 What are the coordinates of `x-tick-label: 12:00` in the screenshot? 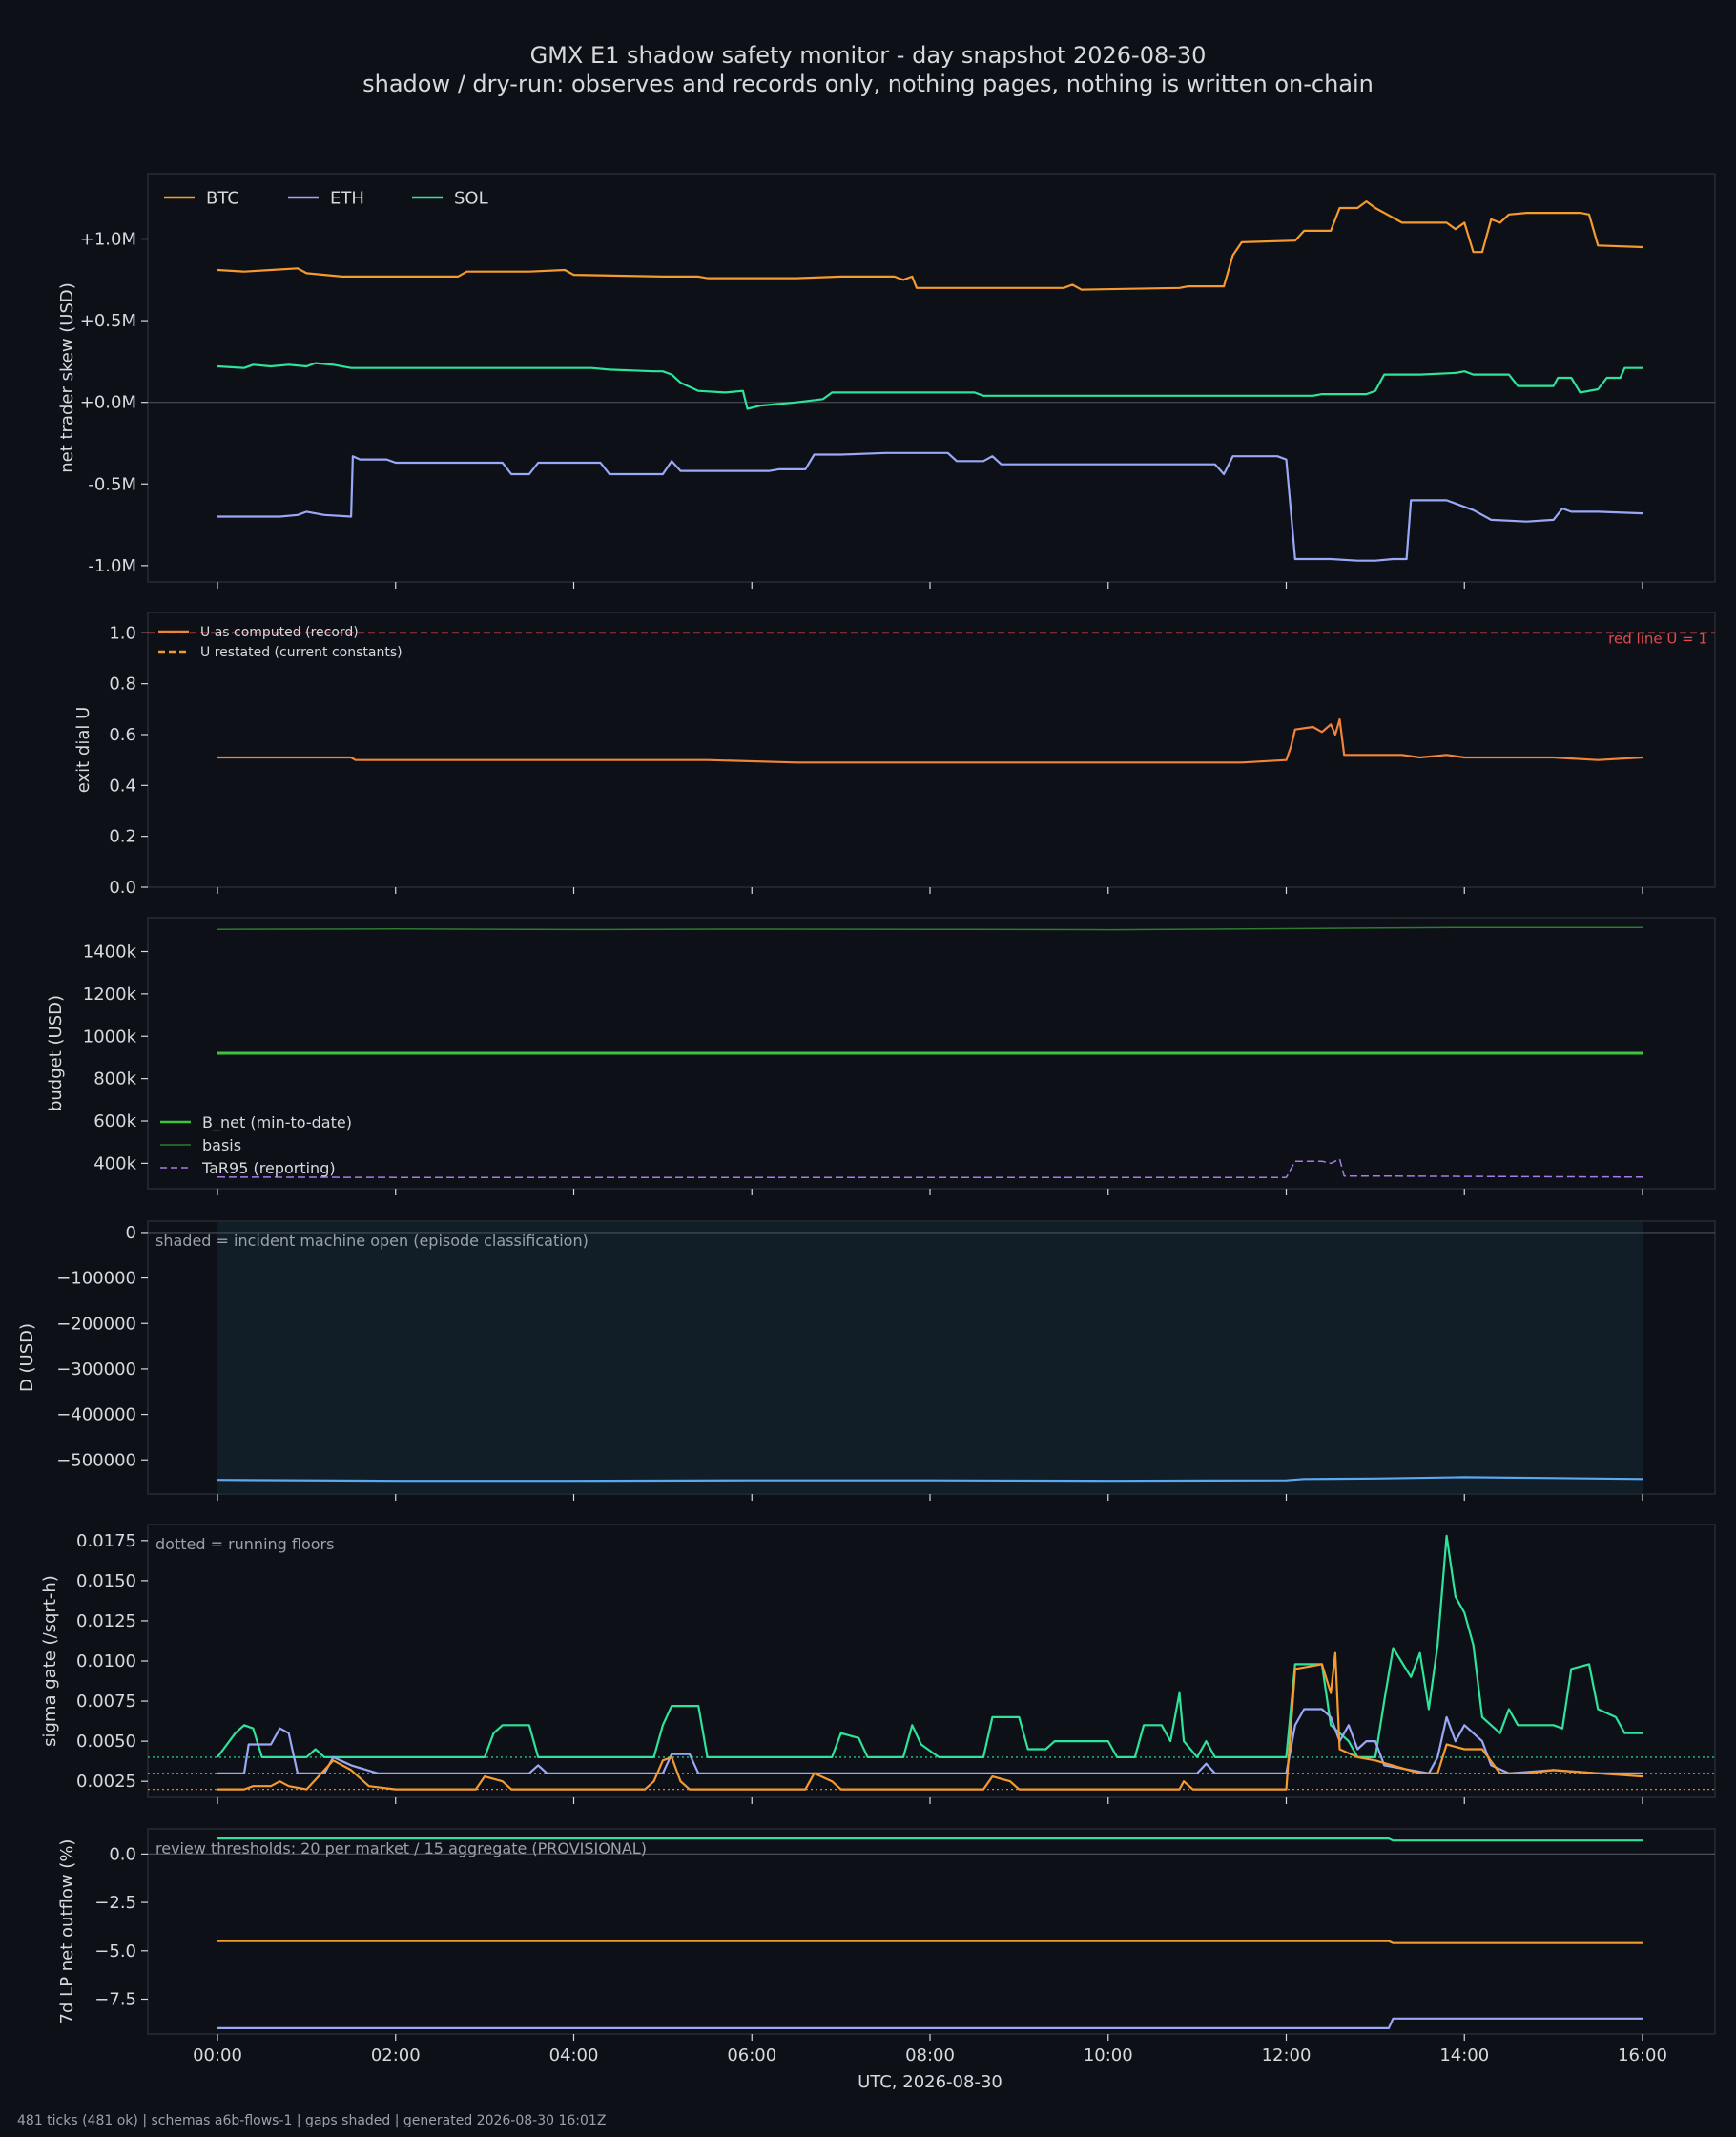 It's located at (1287, 2055).